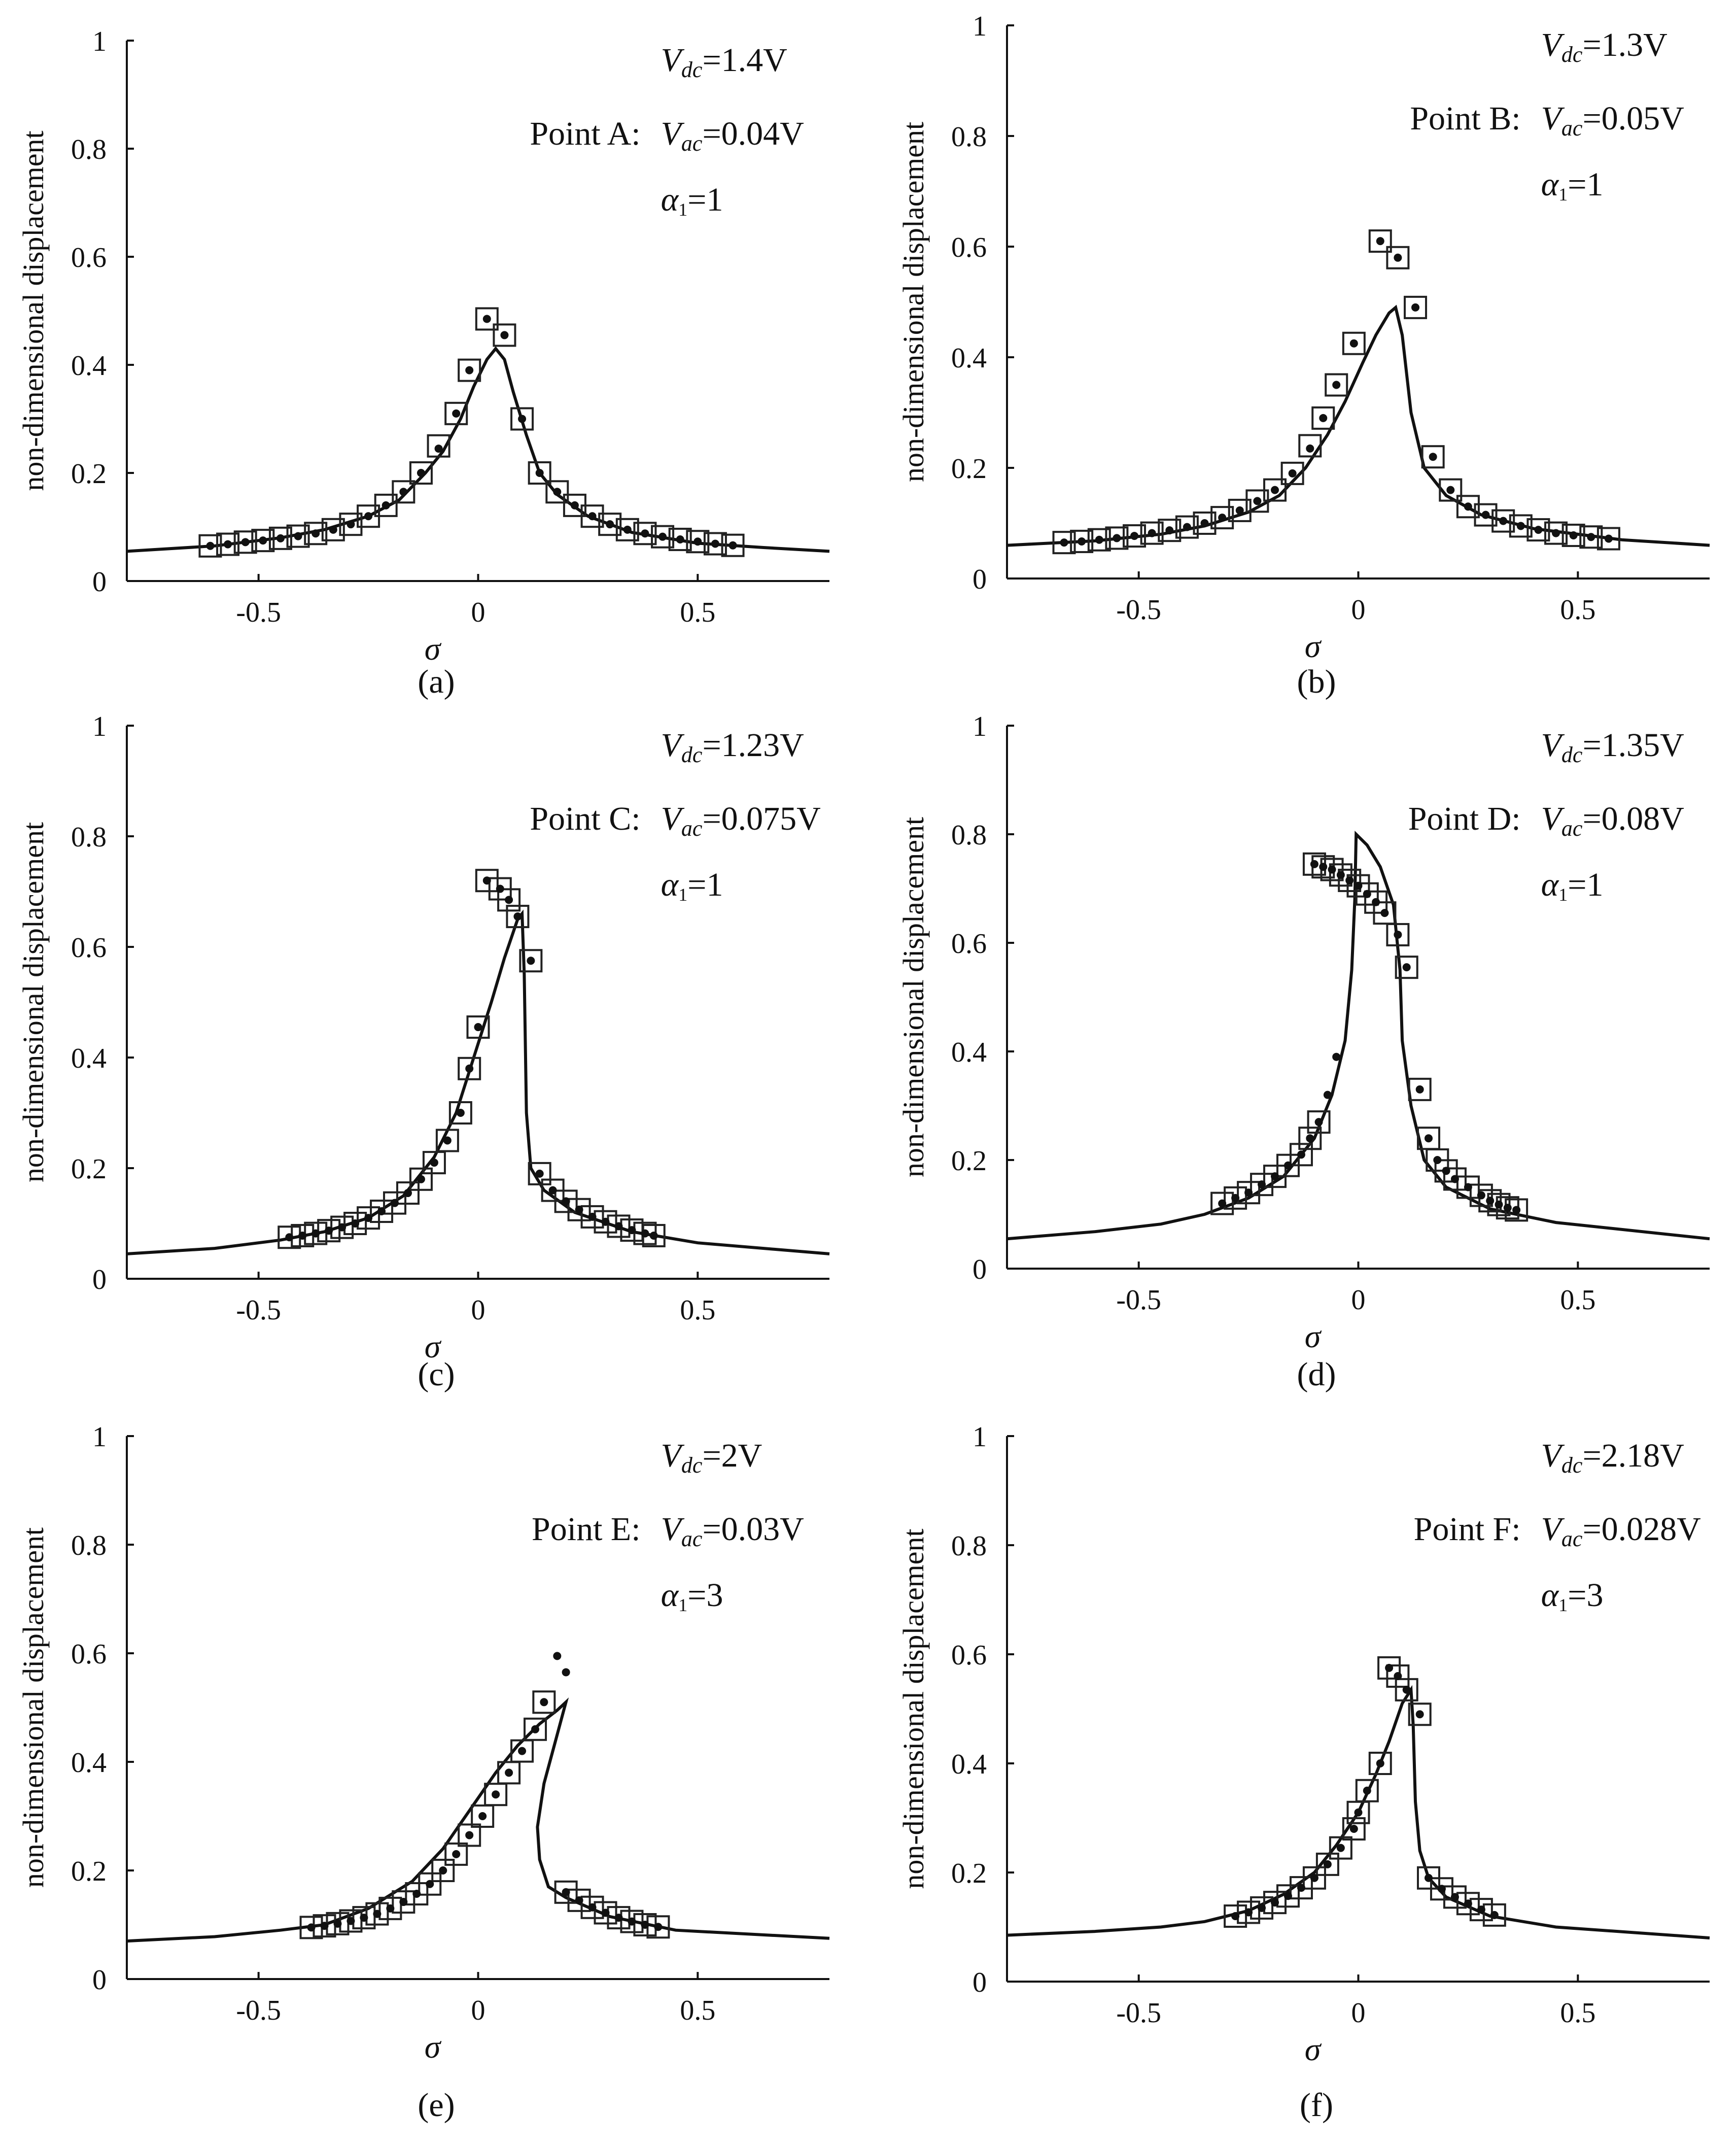  Describe the element at coordinates (1316, 681) in the screenshot. I see `panel-label: (b)` at that location.